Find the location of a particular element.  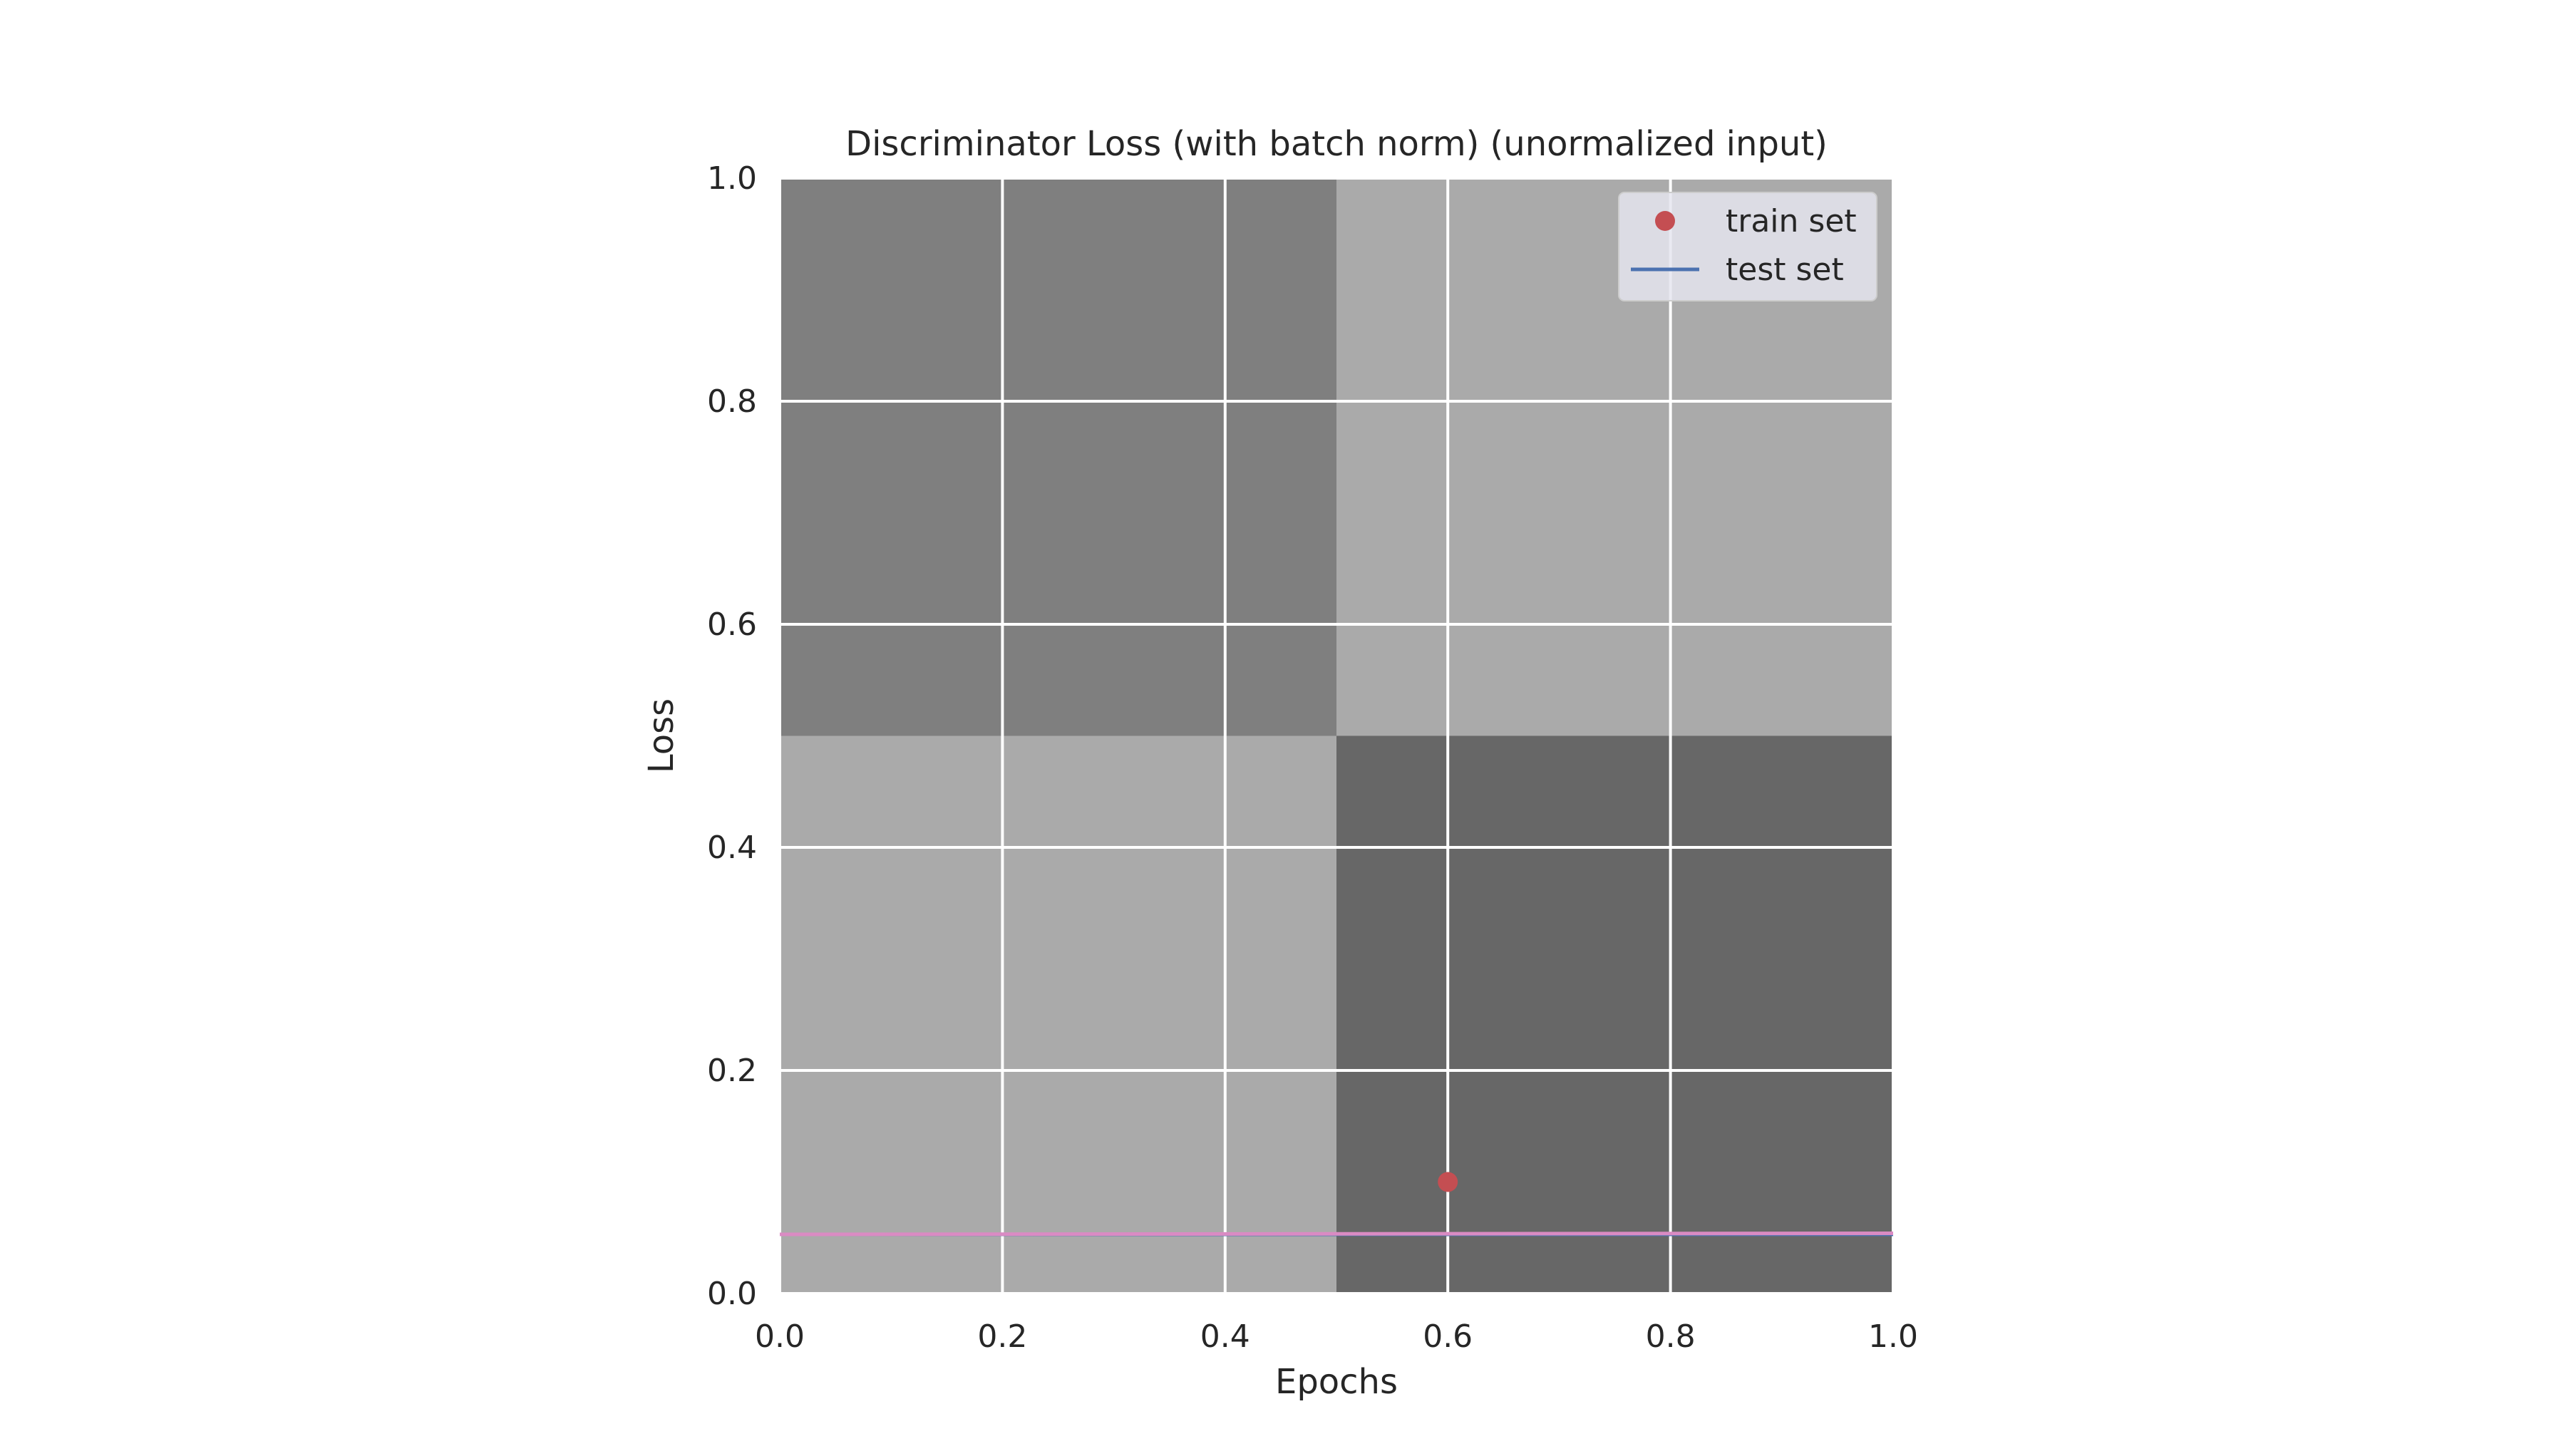

legend: train set test set is located at coordinates (1747, 246).